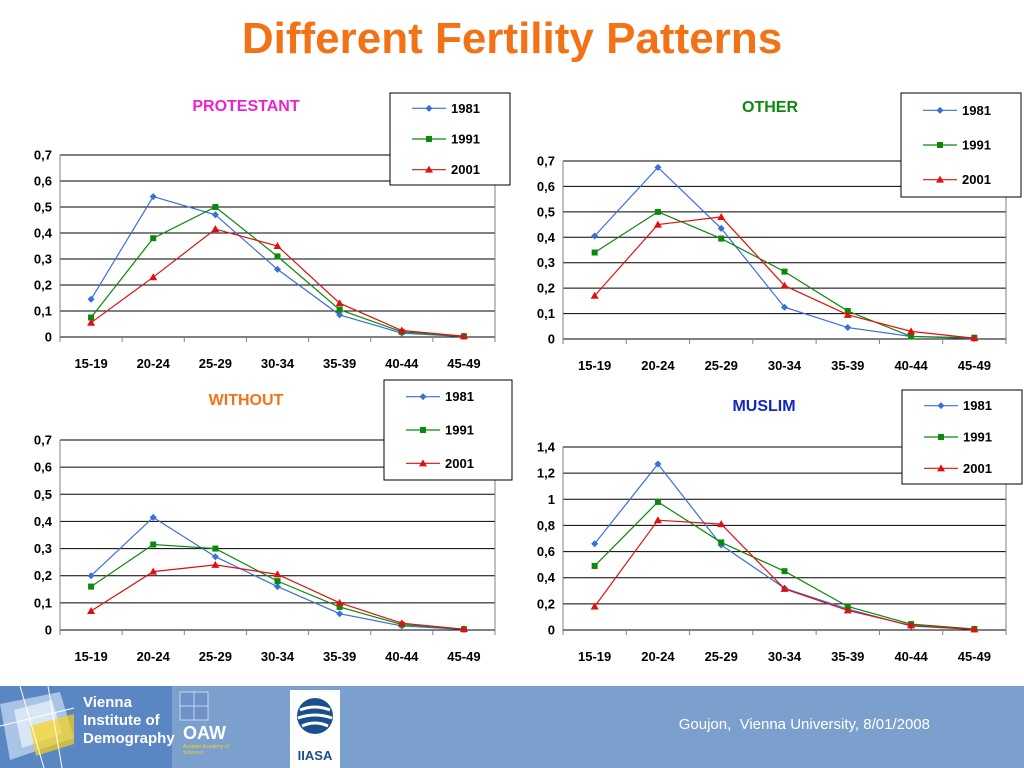 Image resolution: width=1024 pixels, height=768 pixels. Describe the element at coordinates (546, 525) in the screenshot. I see `y-tick-label: 0,8` at that location.